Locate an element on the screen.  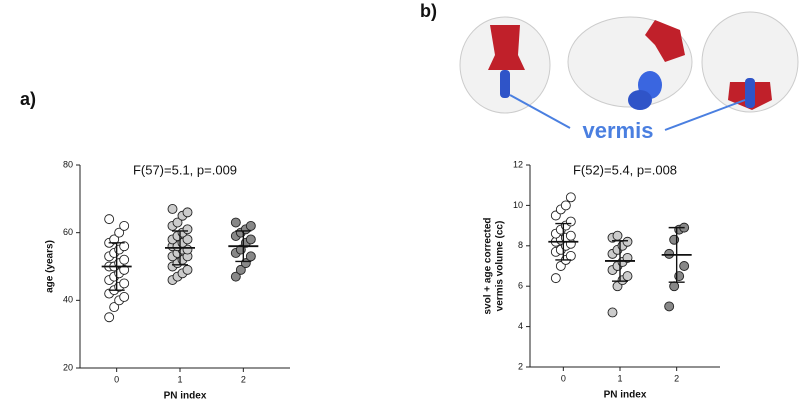
panel-label: a) is located at coordinates (28, 99).